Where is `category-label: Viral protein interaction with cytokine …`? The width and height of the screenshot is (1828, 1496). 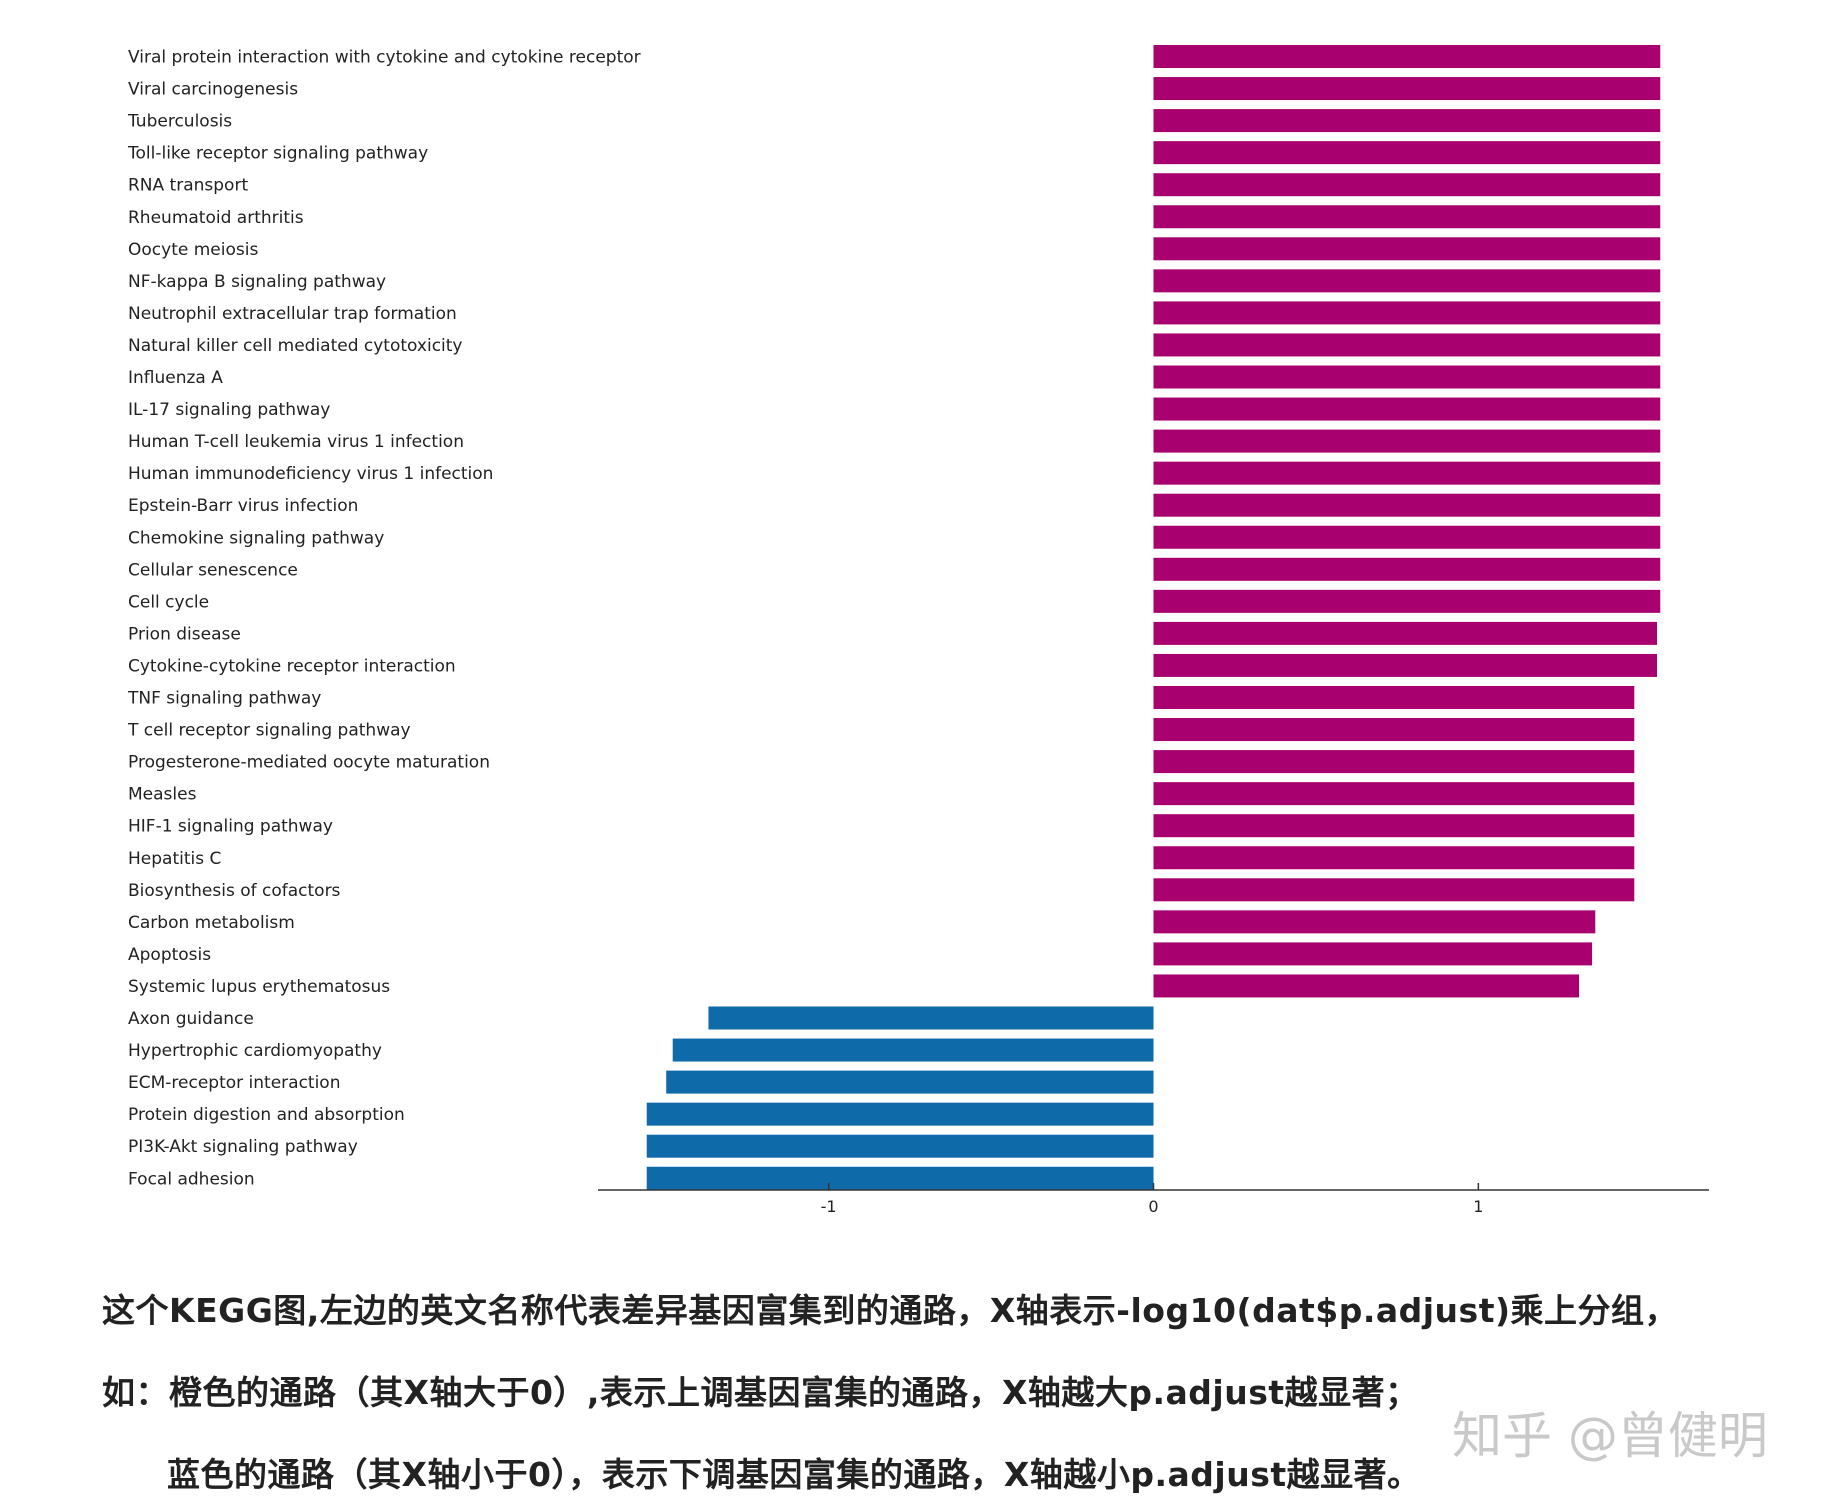 category-label: Viral protein interaction with cytokine … is located at coordinates (384, 58).